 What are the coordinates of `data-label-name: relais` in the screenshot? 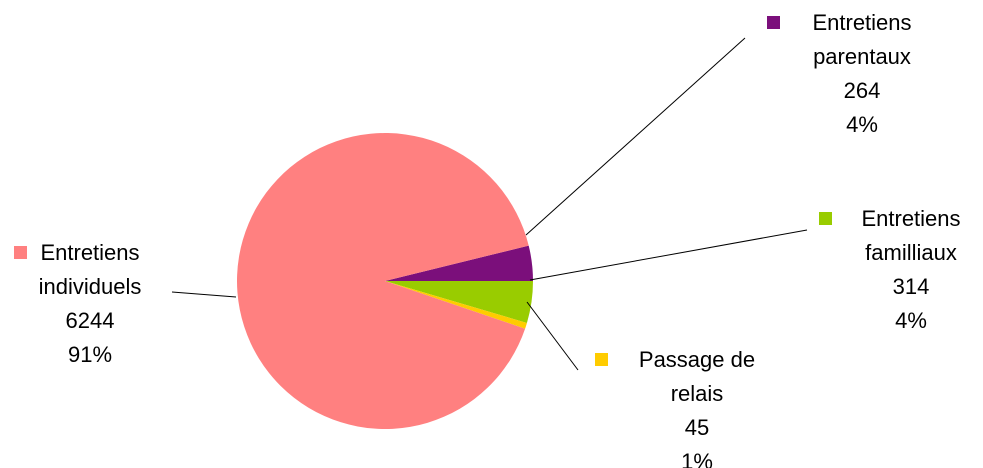 It's located at (697, 393).